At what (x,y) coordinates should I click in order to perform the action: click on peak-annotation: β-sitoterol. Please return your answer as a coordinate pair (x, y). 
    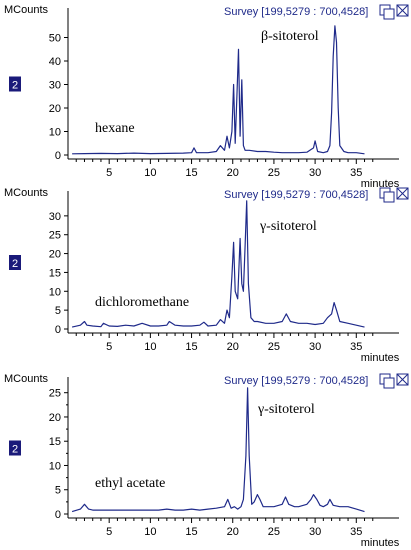
    Looking at the image, I should click on (290, 36).